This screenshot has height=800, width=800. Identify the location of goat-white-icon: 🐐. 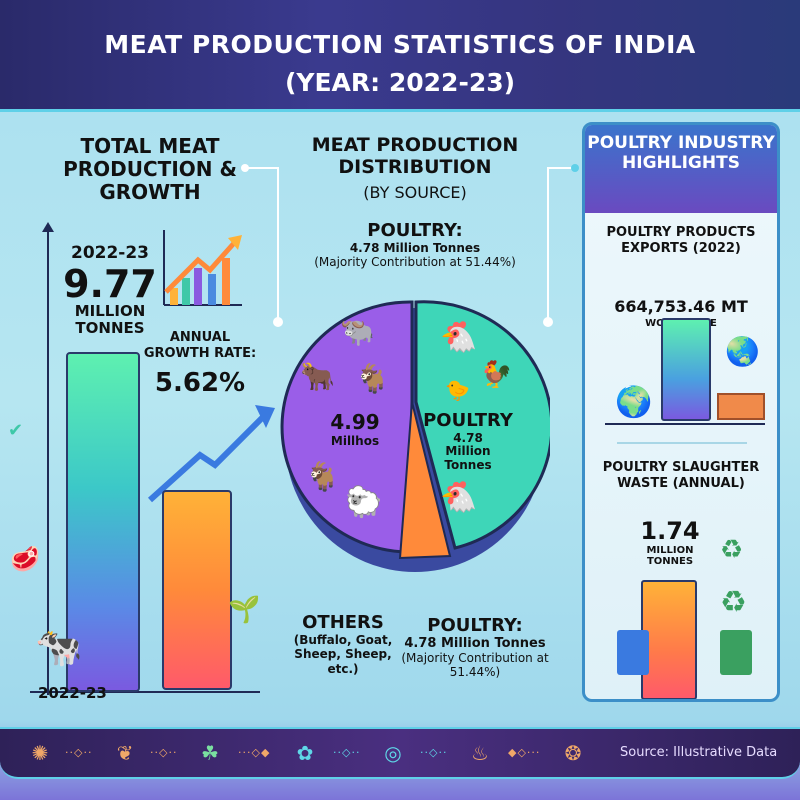
(322, 476).